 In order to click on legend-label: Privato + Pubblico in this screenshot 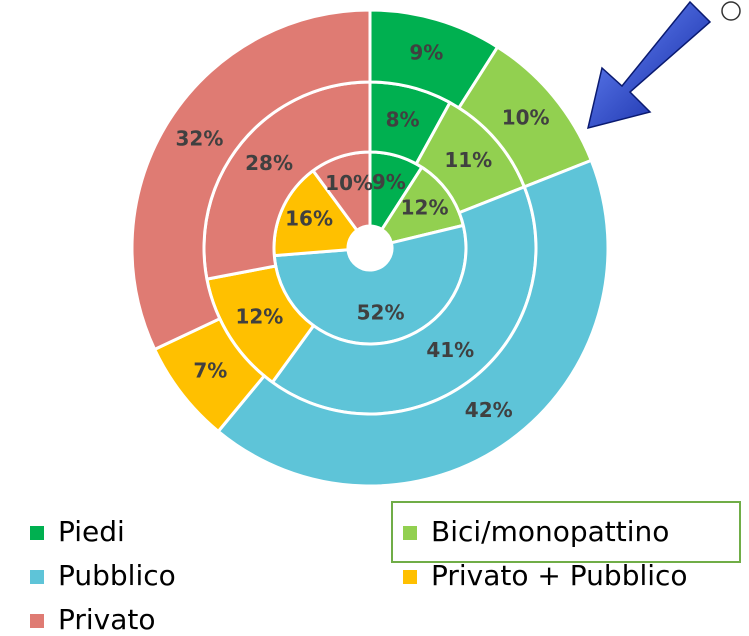, I will do `click(559, 575)`.